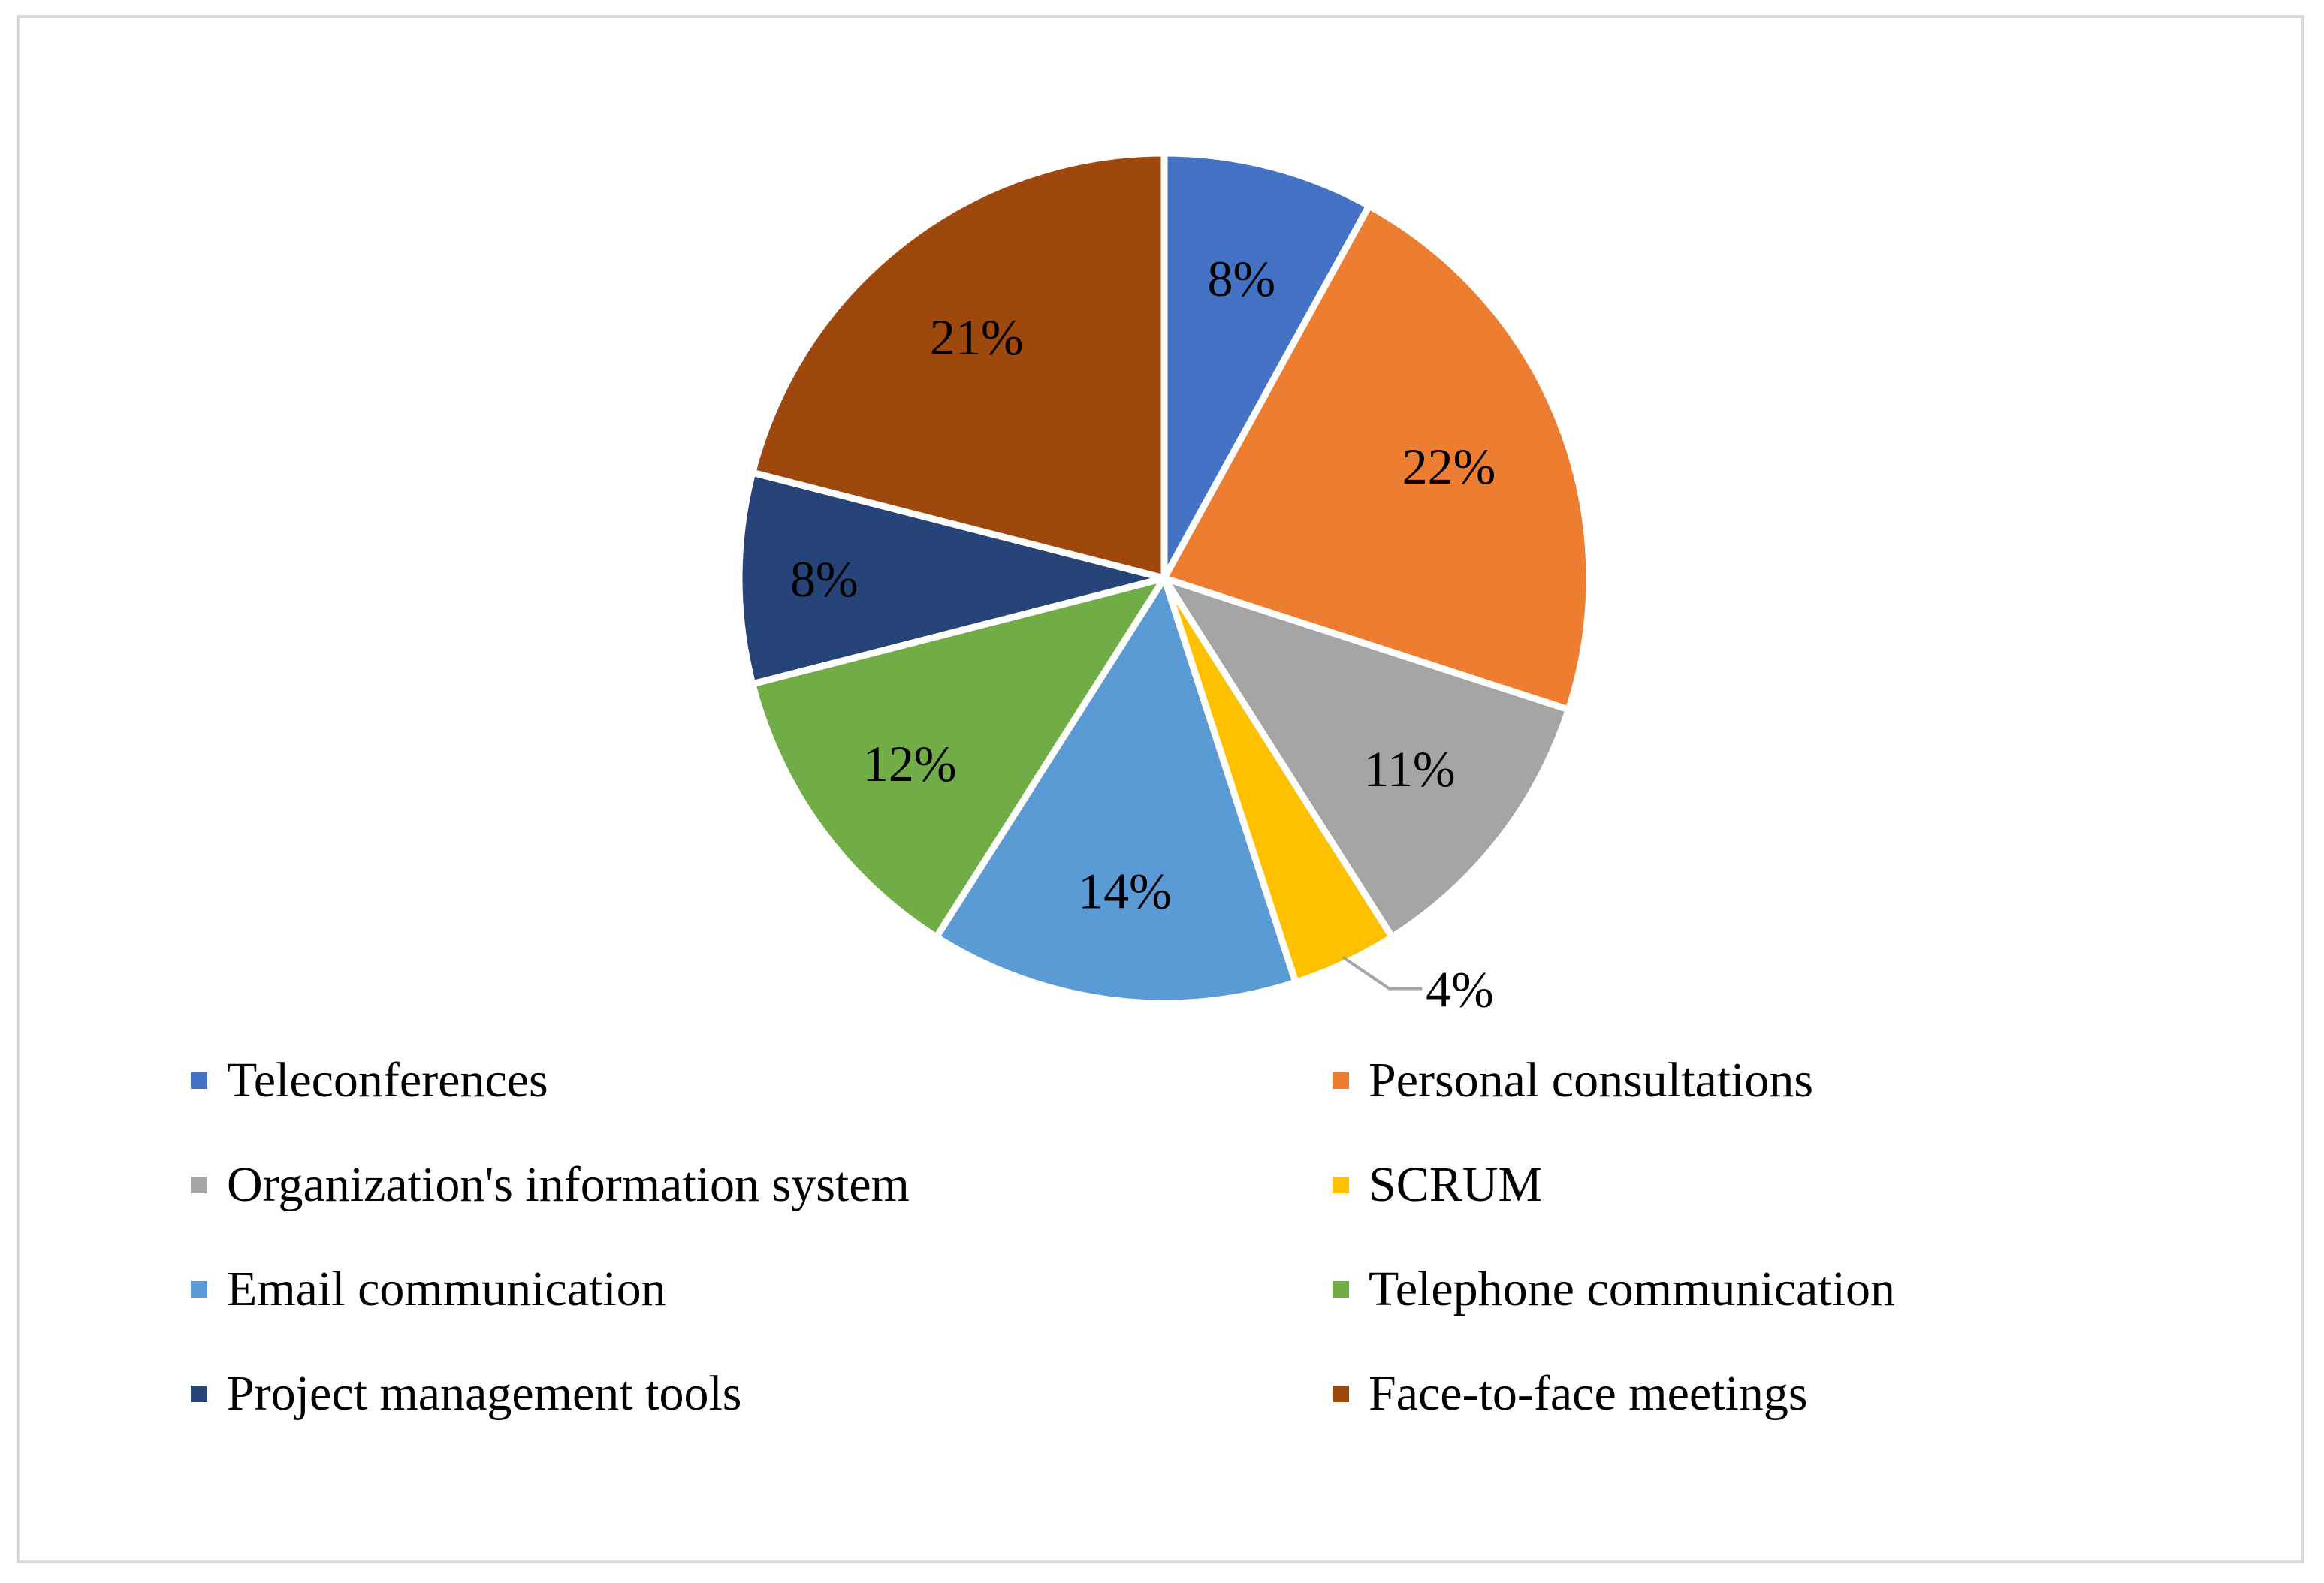 This screenshot has width=2324, height=1583. What do you see at coordinates (1409, 769) in the screenshot?
I see `data-label-organization-s-information-system: 11%` at bounding box center [1409, 769].